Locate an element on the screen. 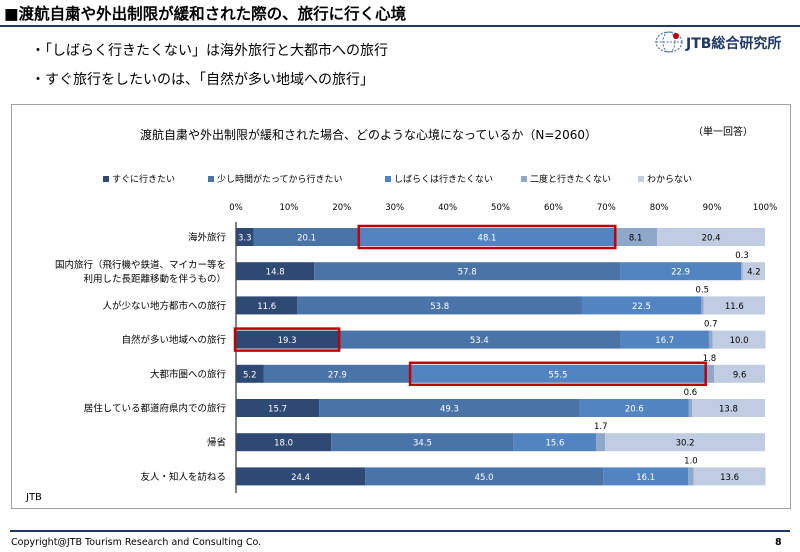  legend-label: しばらくは行きたくない is located at coordinates (443, 179).